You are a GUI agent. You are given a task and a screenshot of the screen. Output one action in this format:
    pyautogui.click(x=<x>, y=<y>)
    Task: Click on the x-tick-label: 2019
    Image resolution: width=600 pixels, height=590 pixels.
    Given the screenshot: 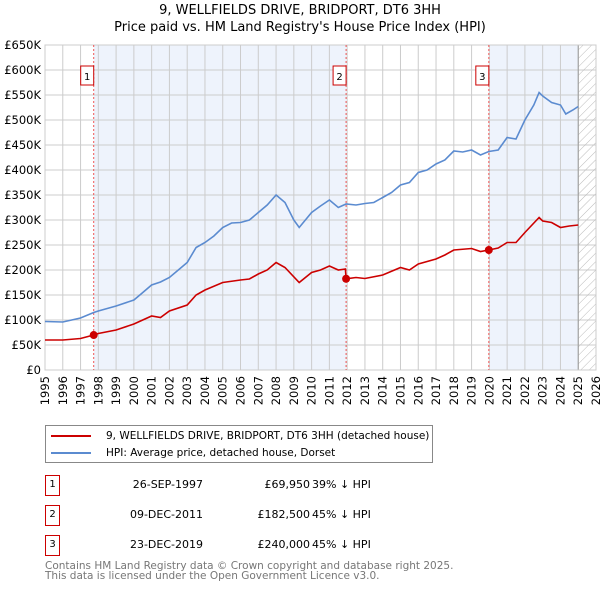 What is the action you would take?
    pyautogui.click(x=472, y=390)
    